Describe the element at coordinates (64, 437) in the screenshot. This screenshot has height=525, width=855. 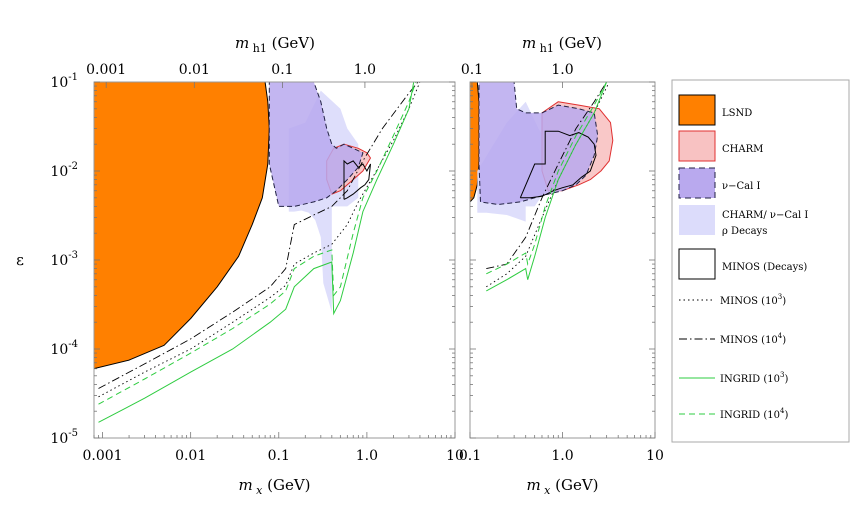
I see `y-tick-label: 10⁻⁵` at that location.